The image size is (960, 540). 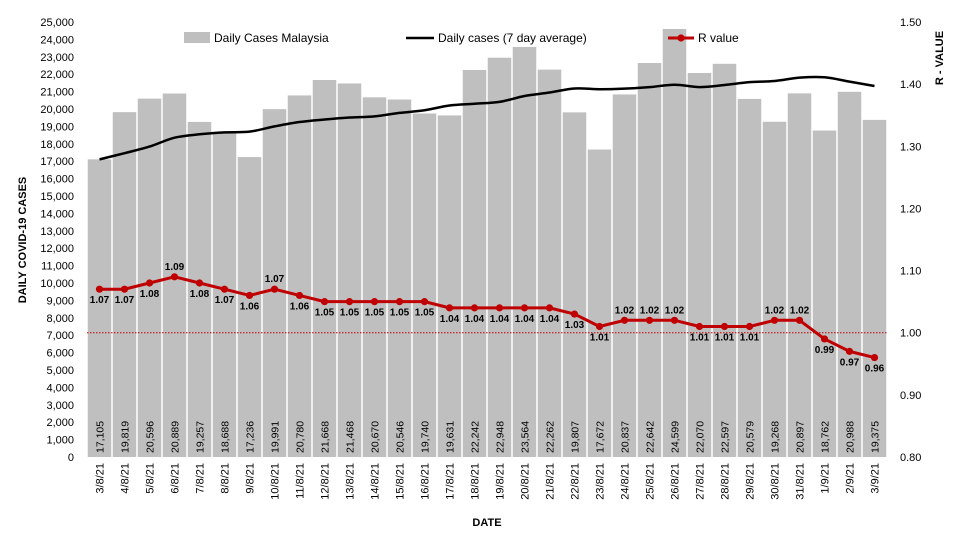 I want to click on y-axis-tick-label: 19,000, so click(x=57, y=127).